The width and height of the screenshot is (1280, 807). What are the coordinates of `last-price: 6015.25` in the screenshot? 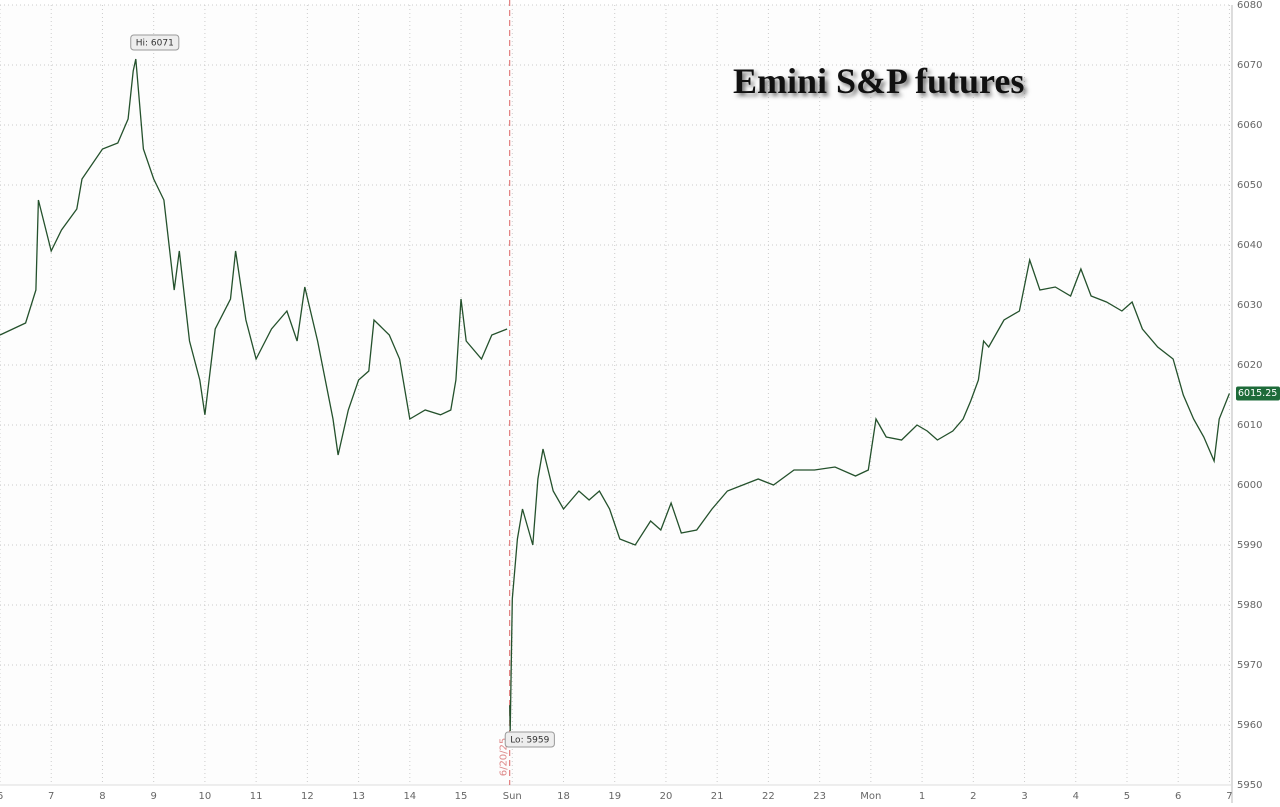 It's located at (1257, 393).